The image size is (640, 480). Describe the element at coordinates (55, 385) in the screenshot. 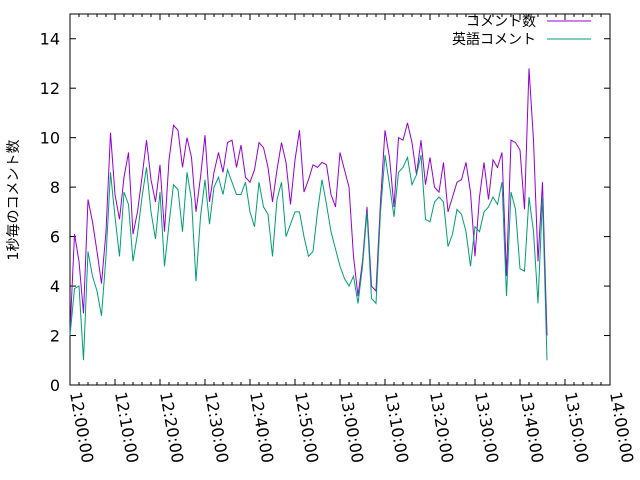

I see `y-tick-label: 0` at that location.